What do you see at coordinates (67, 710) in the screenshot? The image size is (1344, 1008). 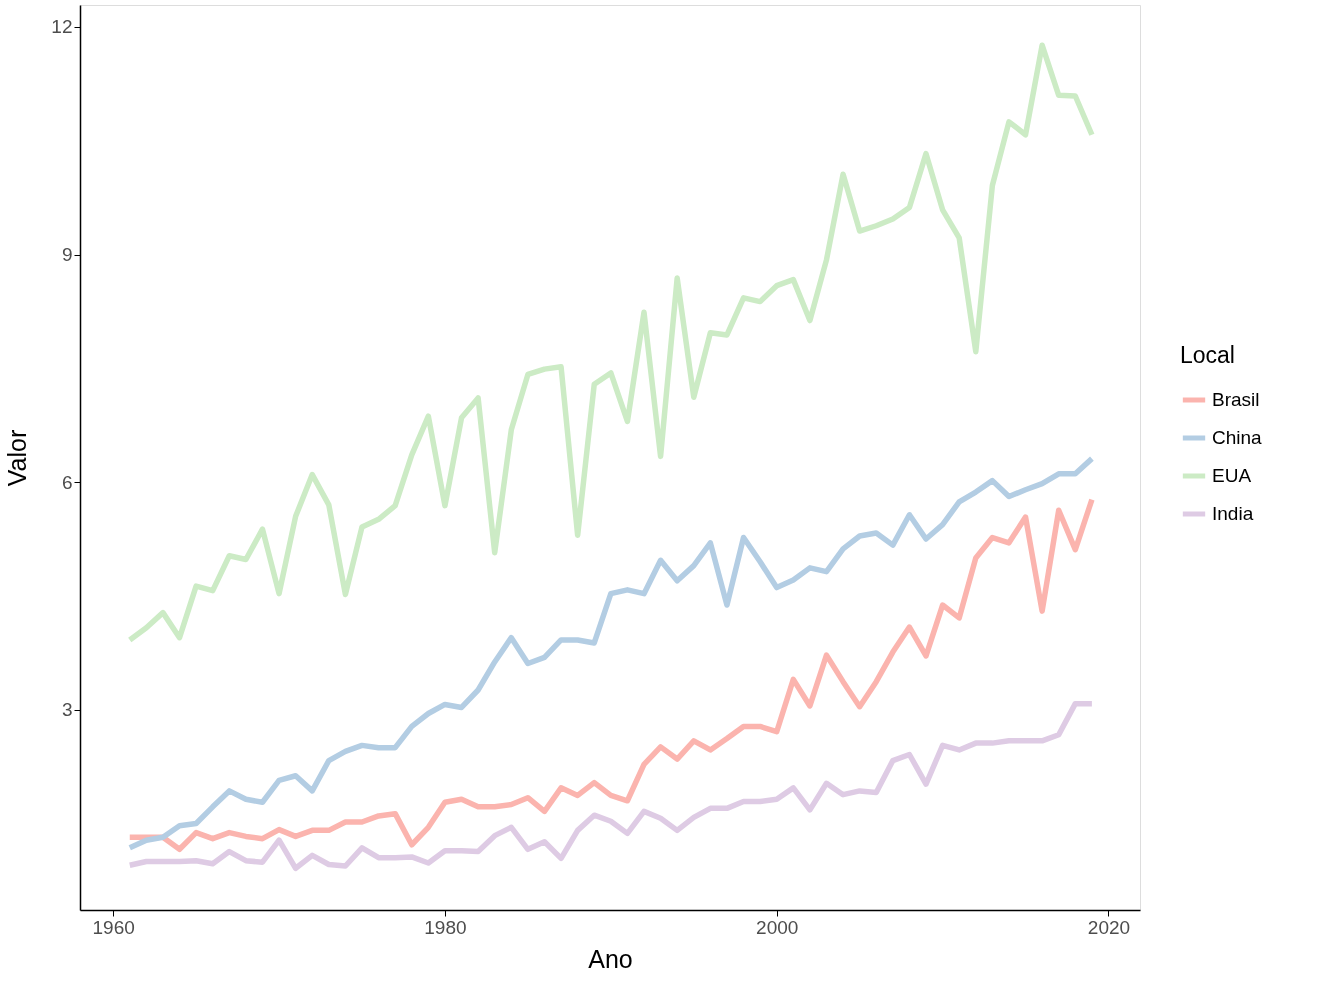 I see `y-tick-label: 3` at bounding box center [67, 710].